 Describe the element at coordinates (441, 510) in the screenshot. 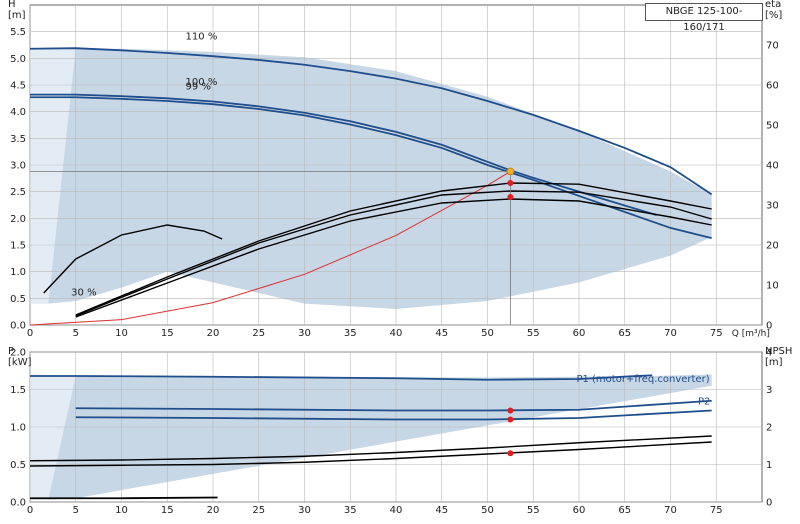

I see `panel2-x-tick-label: 45` at that location.